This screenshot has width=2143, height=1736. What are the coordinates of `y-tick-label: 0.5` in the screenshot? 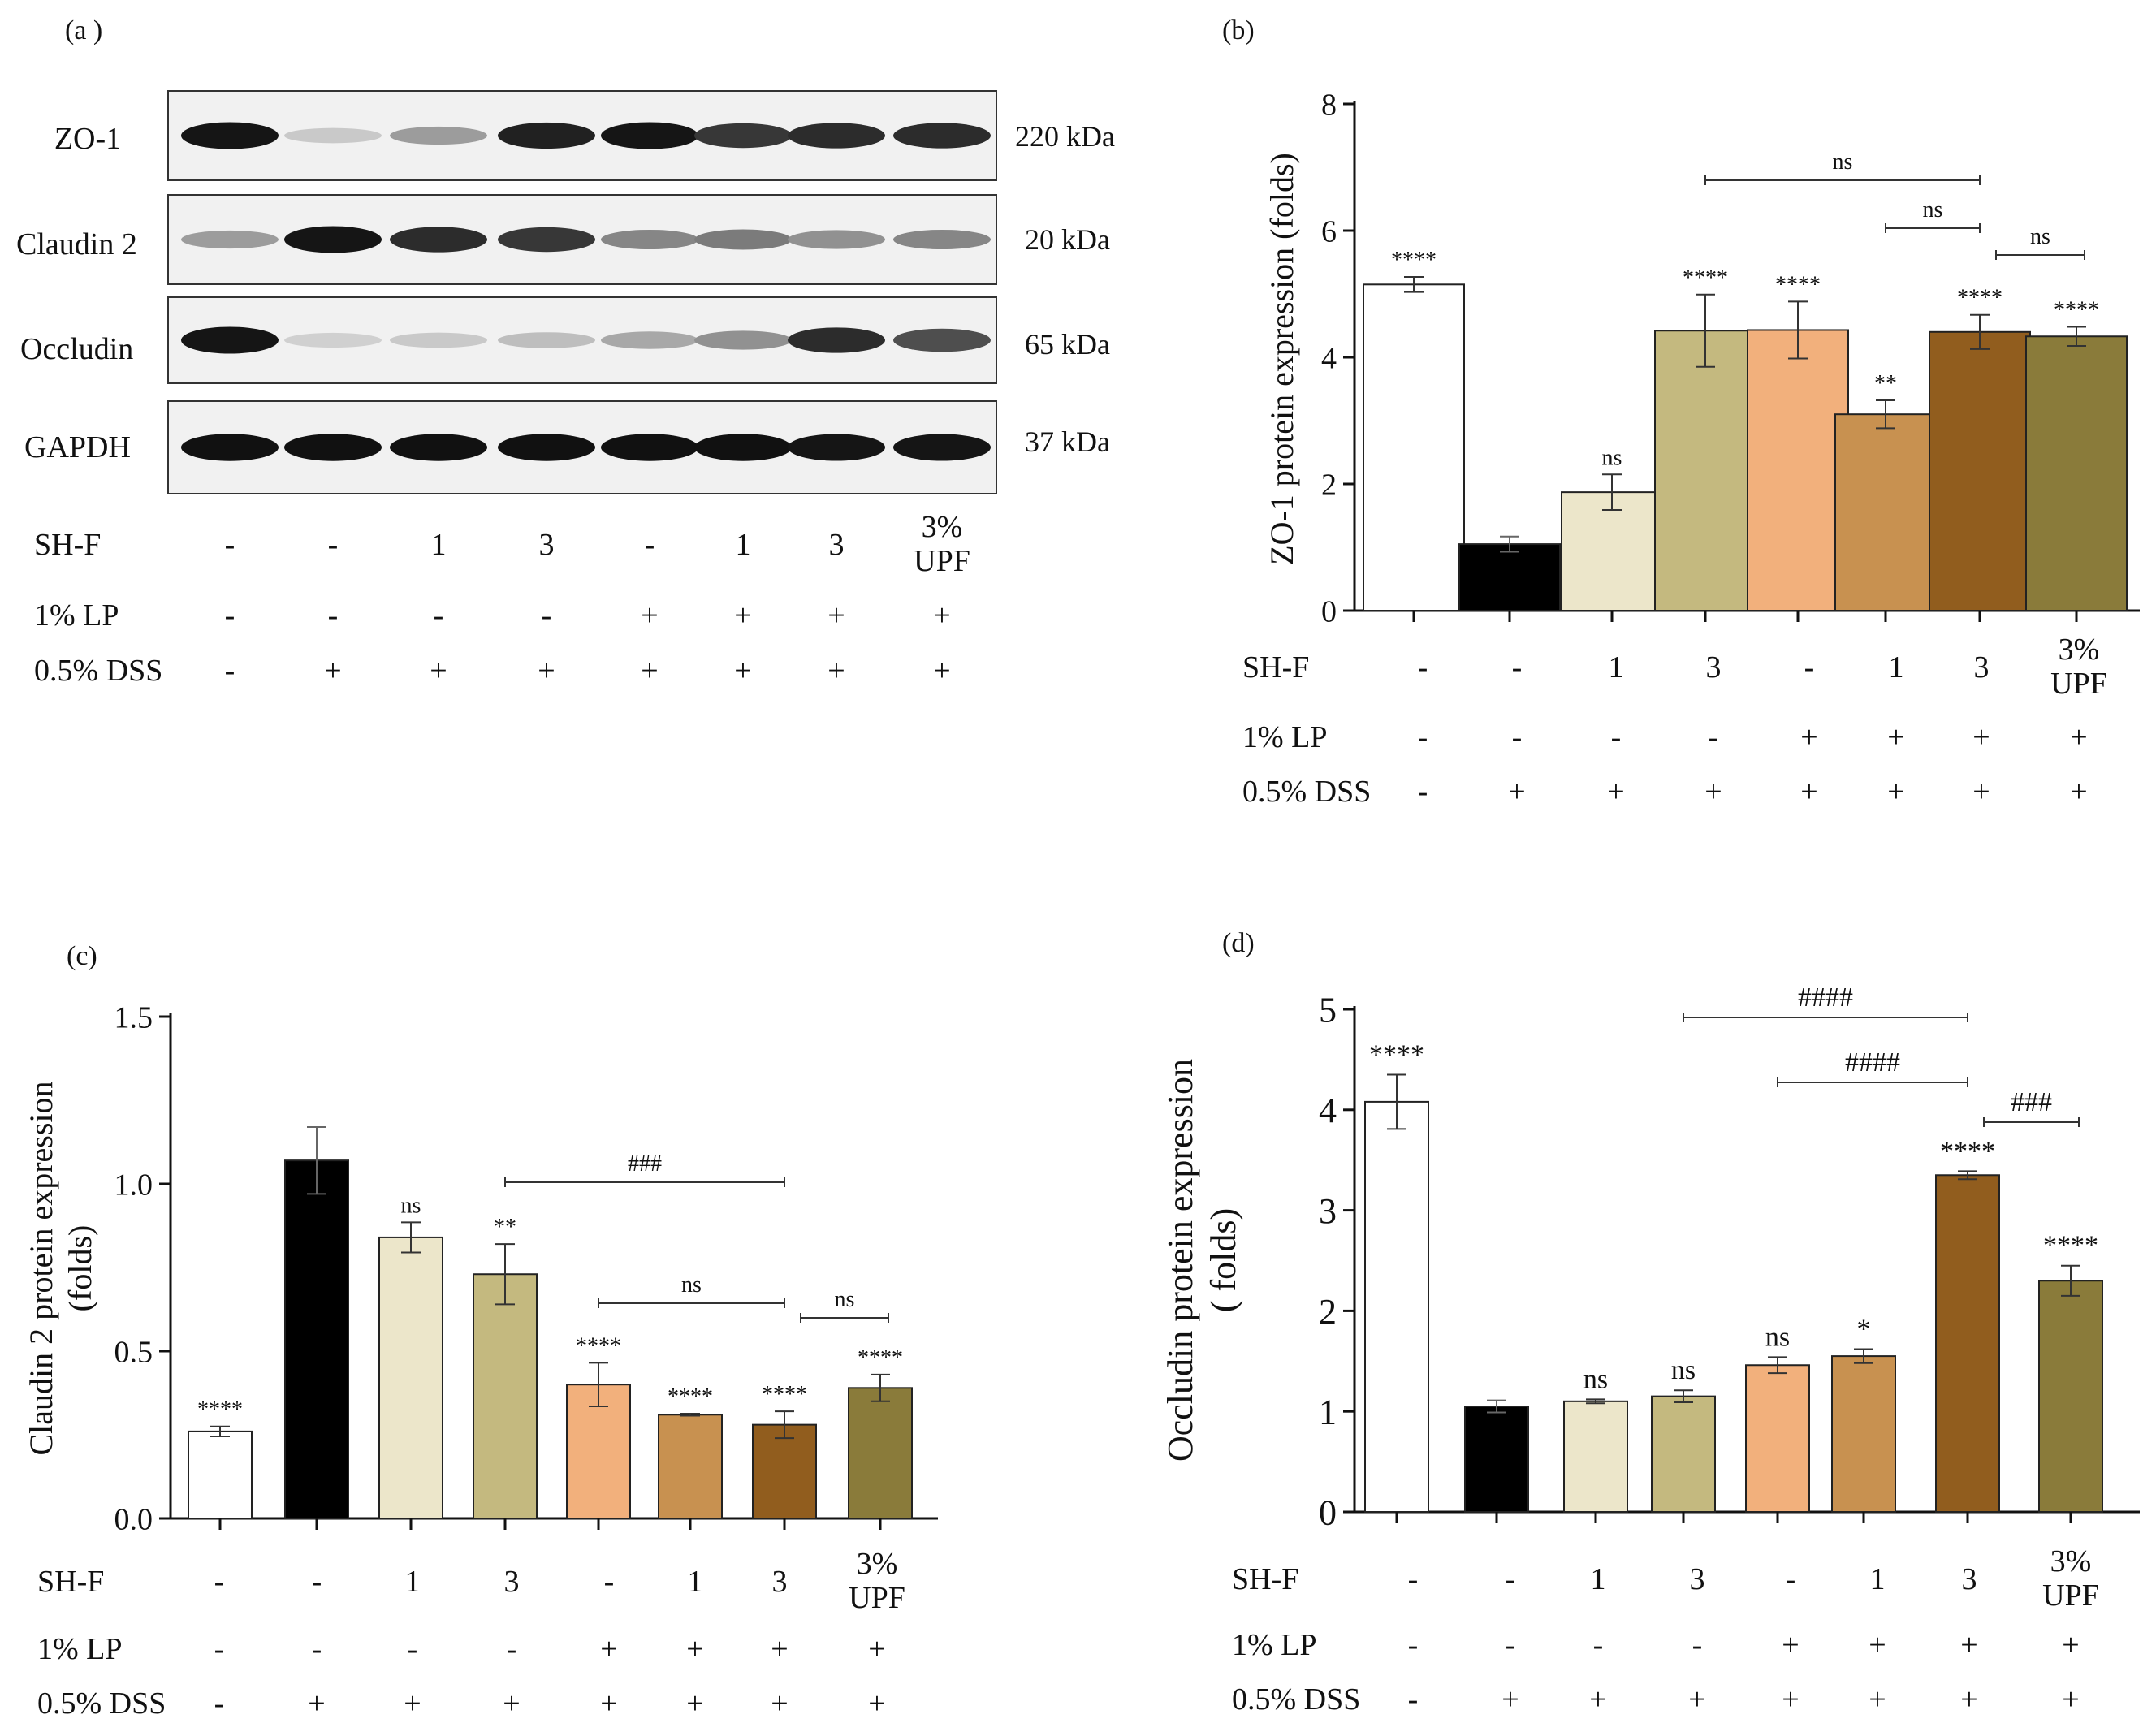 It's located at (133, 1352).